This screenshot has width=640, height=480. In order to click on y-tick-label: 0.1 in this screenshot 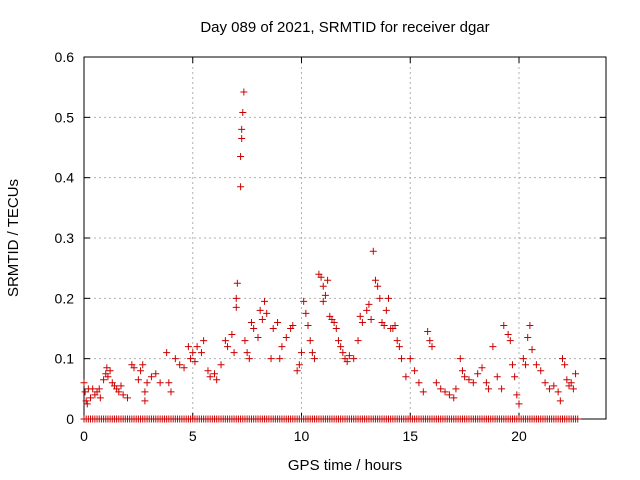, I will do `click(65, 359)`.